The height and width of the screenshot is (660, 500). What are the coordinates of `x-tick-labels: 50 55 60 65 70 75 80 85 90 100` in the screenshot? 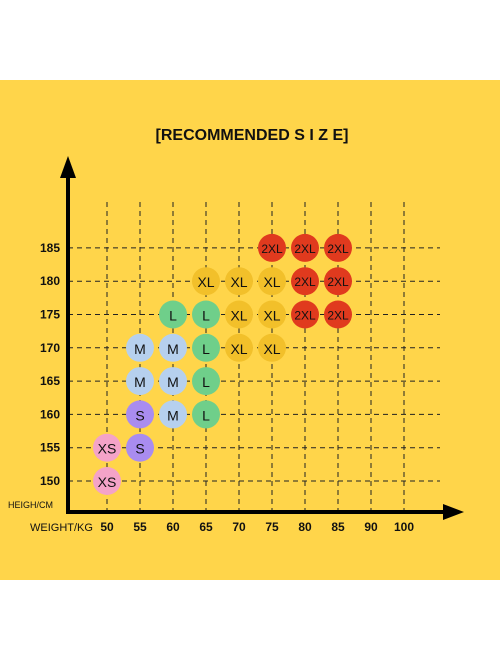 It's located at (257, 527).